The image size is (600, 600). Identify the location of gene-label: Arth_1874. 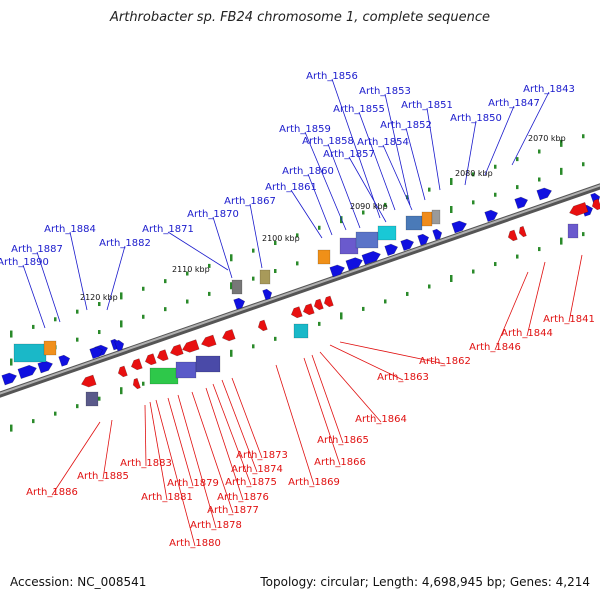
(257, 469).